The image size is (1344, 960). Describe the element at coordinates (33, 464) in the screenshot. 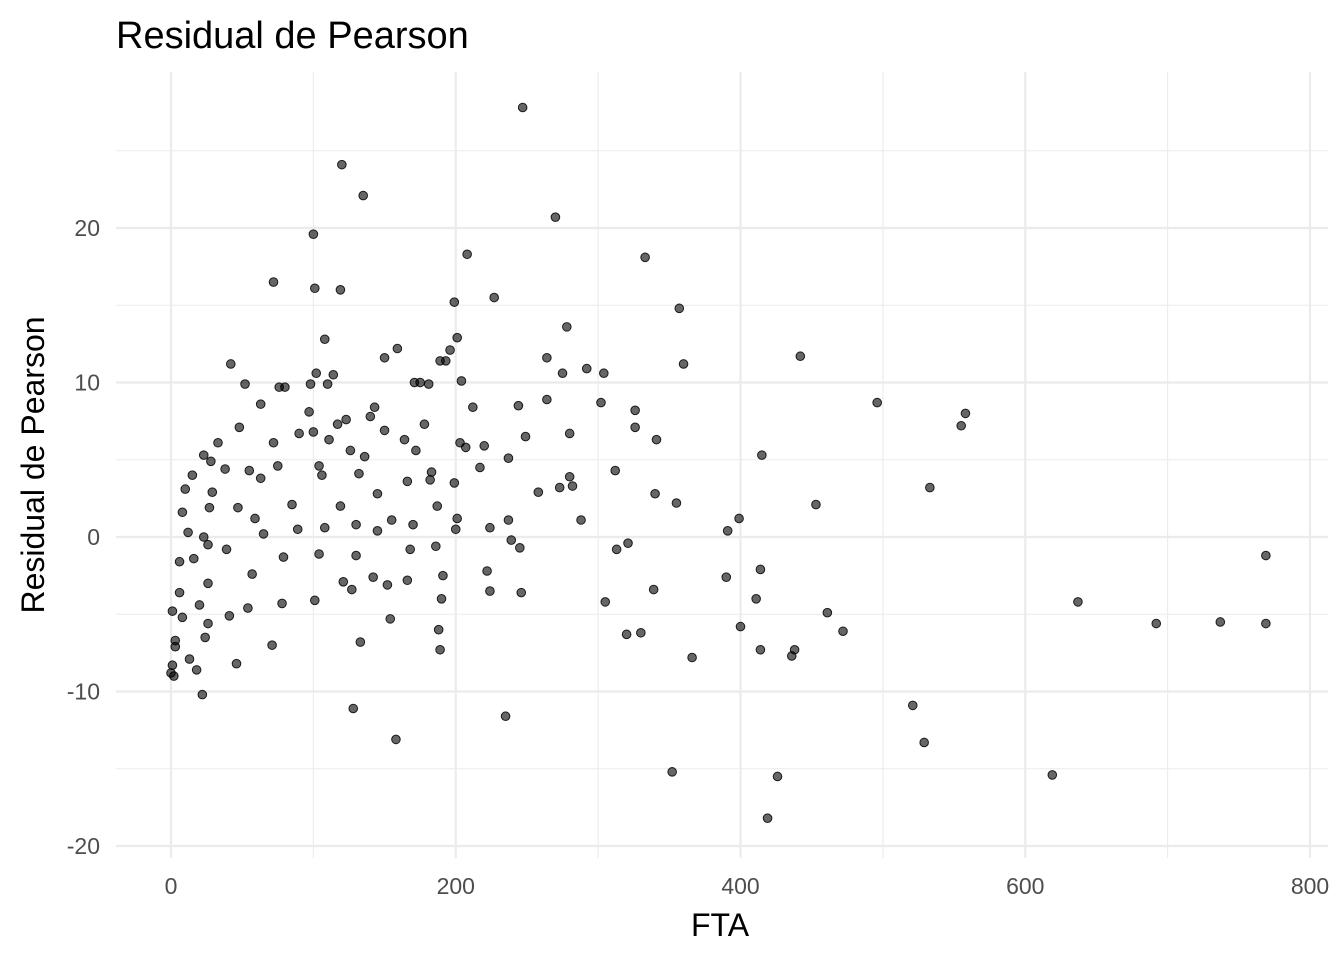

I see `y-axis-label: Residual de Pearson` at that location.